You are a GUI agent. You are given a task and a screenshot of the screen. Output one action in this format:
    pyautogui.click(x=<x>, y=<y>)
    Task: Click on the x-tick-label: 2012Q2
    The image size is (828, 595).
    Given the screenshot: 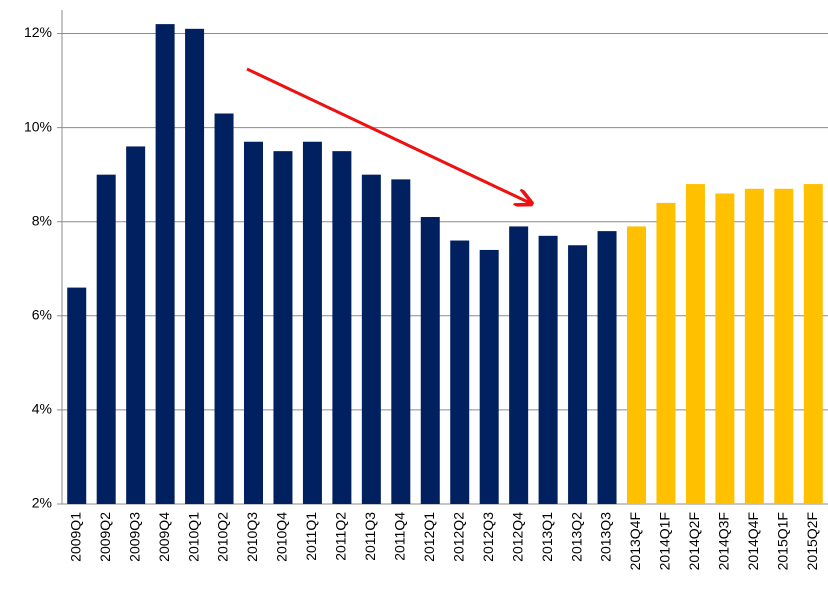 What is the action you would take?
    pyautogui.click(x=458, y=537)
    